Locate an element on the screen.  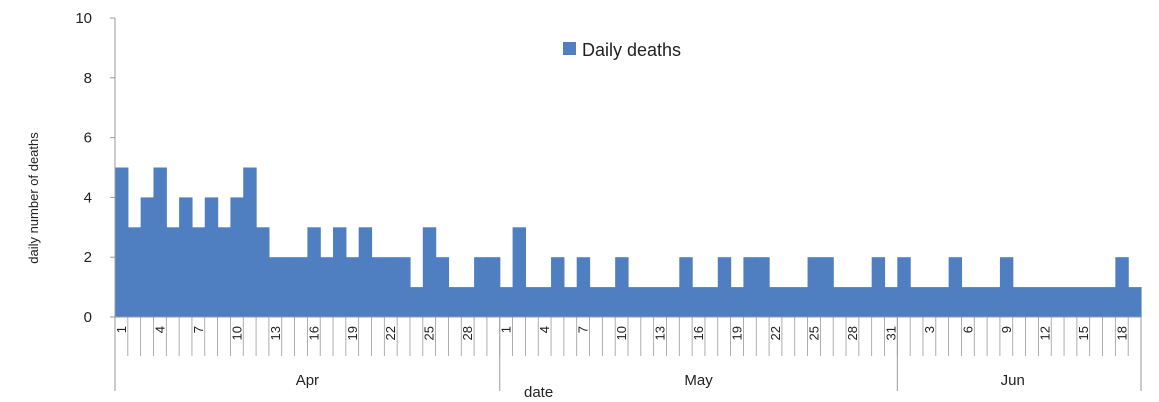
x-tick-label: 9 is located at coordinates (1006, 329).